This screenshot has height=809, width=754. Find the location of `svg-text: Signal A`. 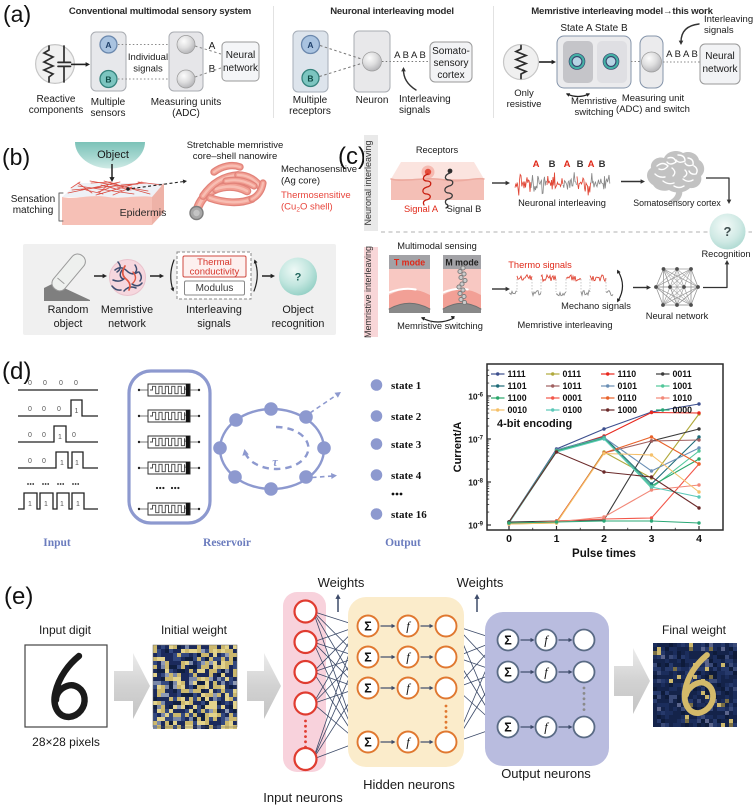

svg-text: Signal A is located at coordinates (421, 209).